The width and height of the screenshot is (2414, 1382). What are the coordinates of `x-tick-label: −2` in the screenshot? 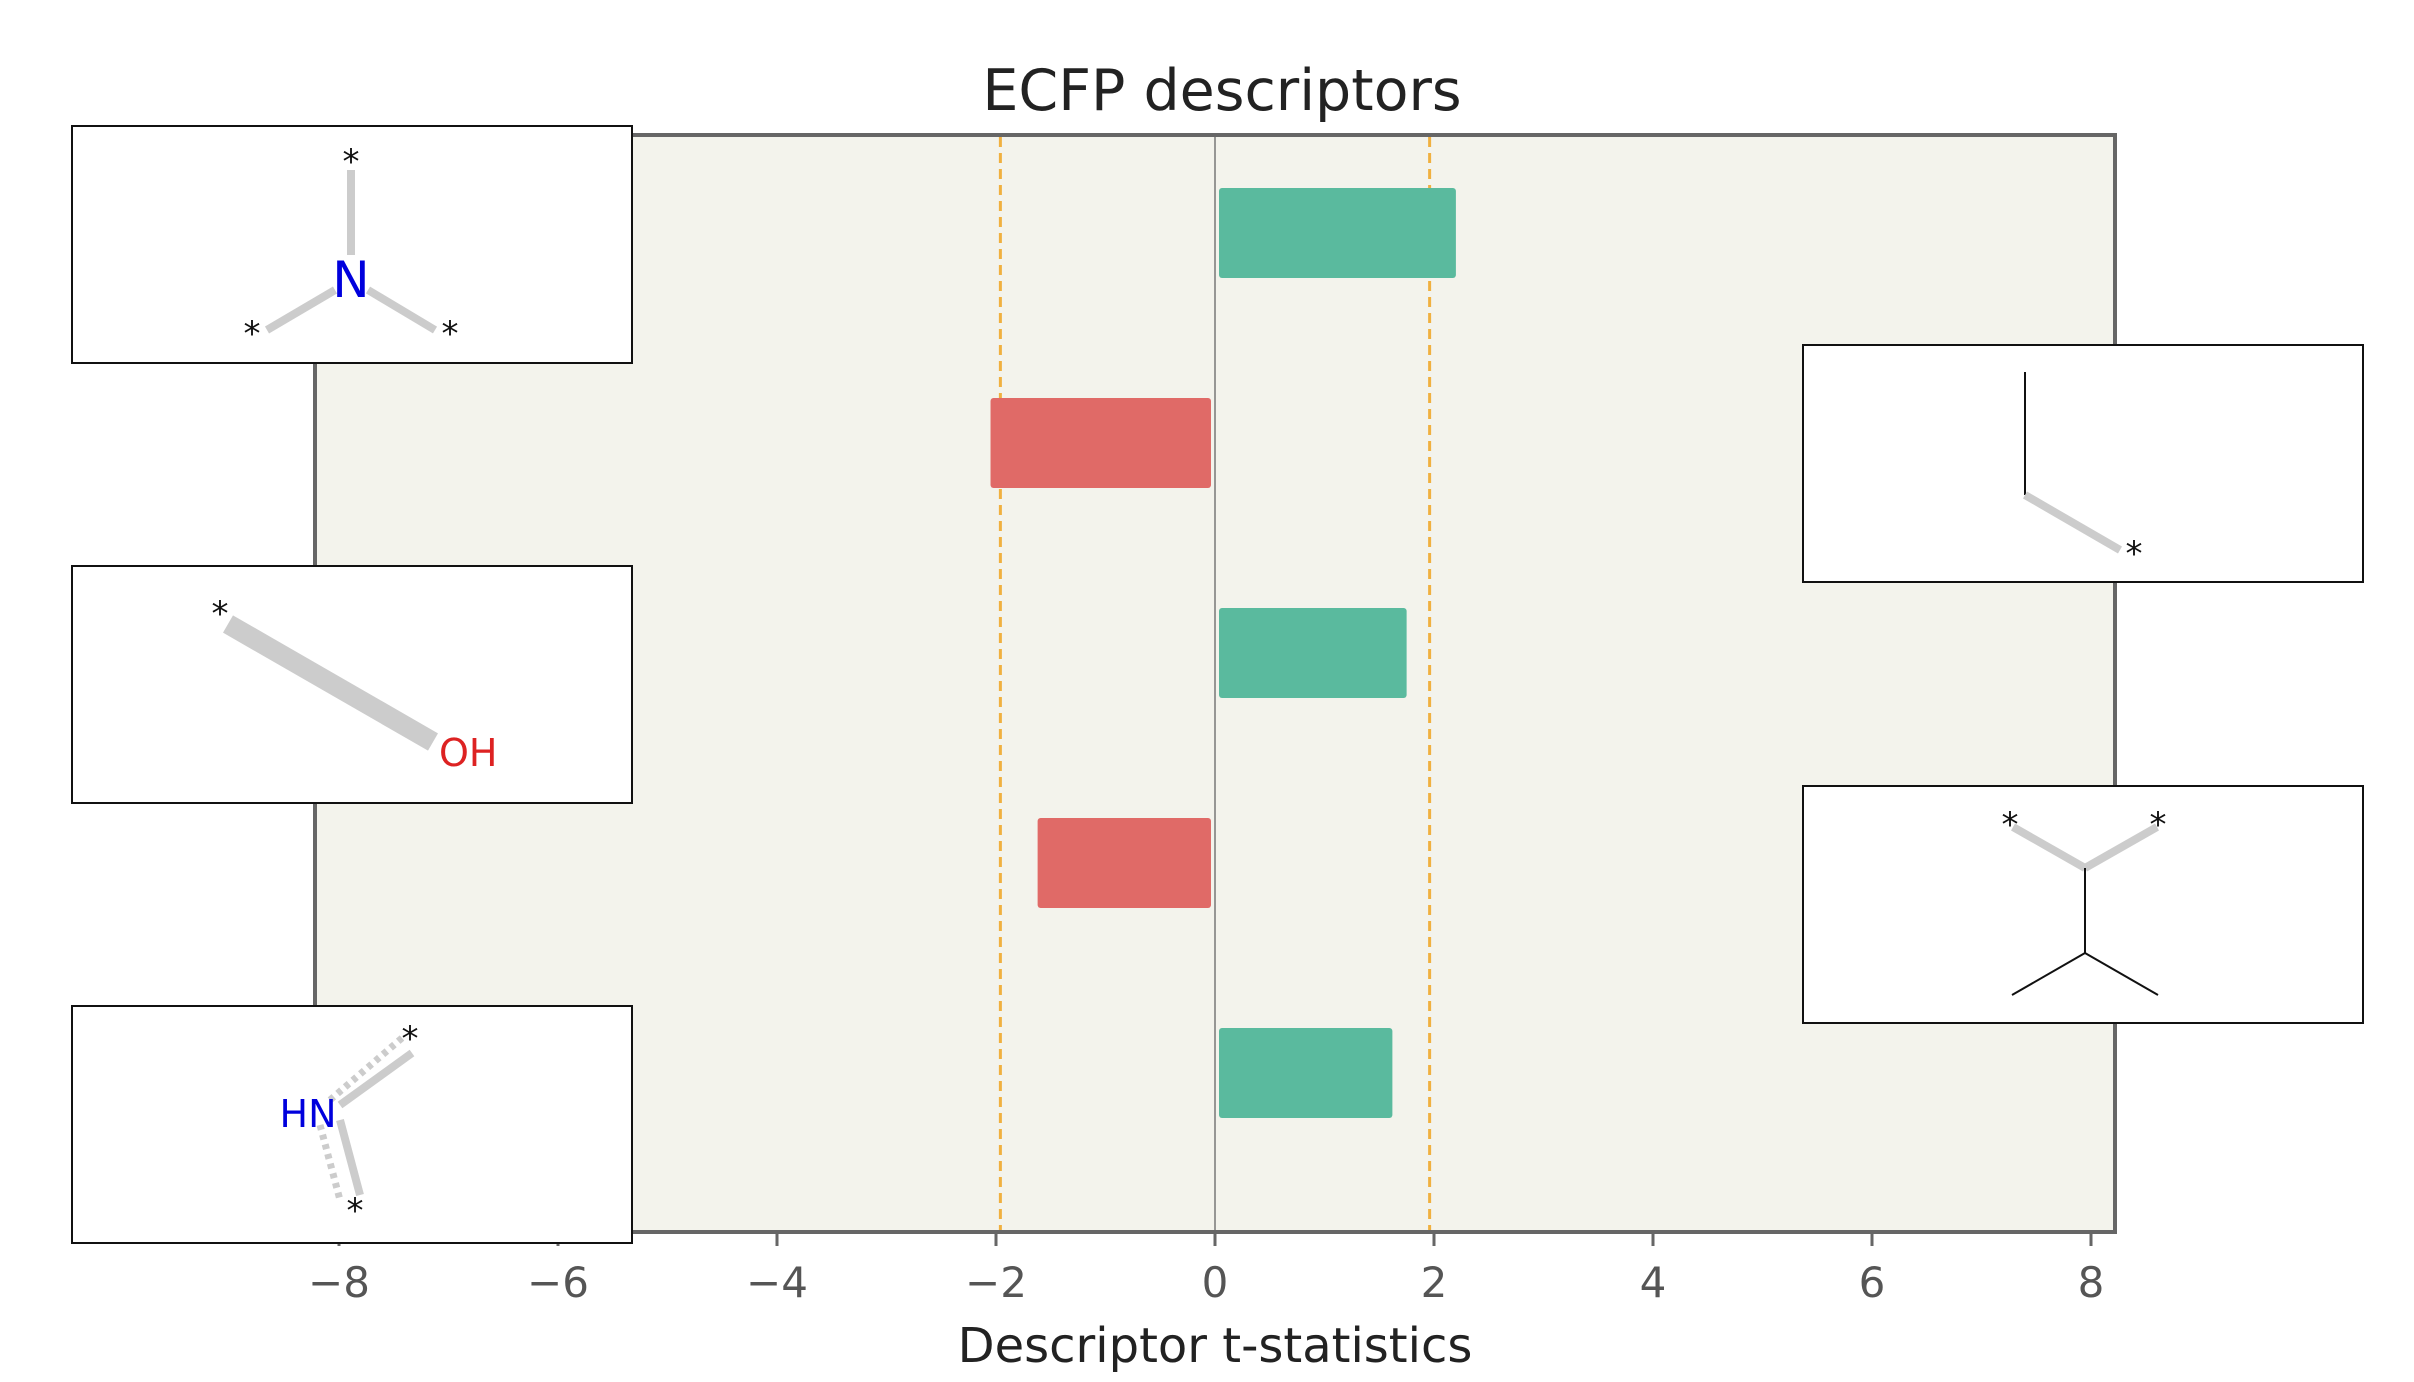 It's located at (996, 1282).